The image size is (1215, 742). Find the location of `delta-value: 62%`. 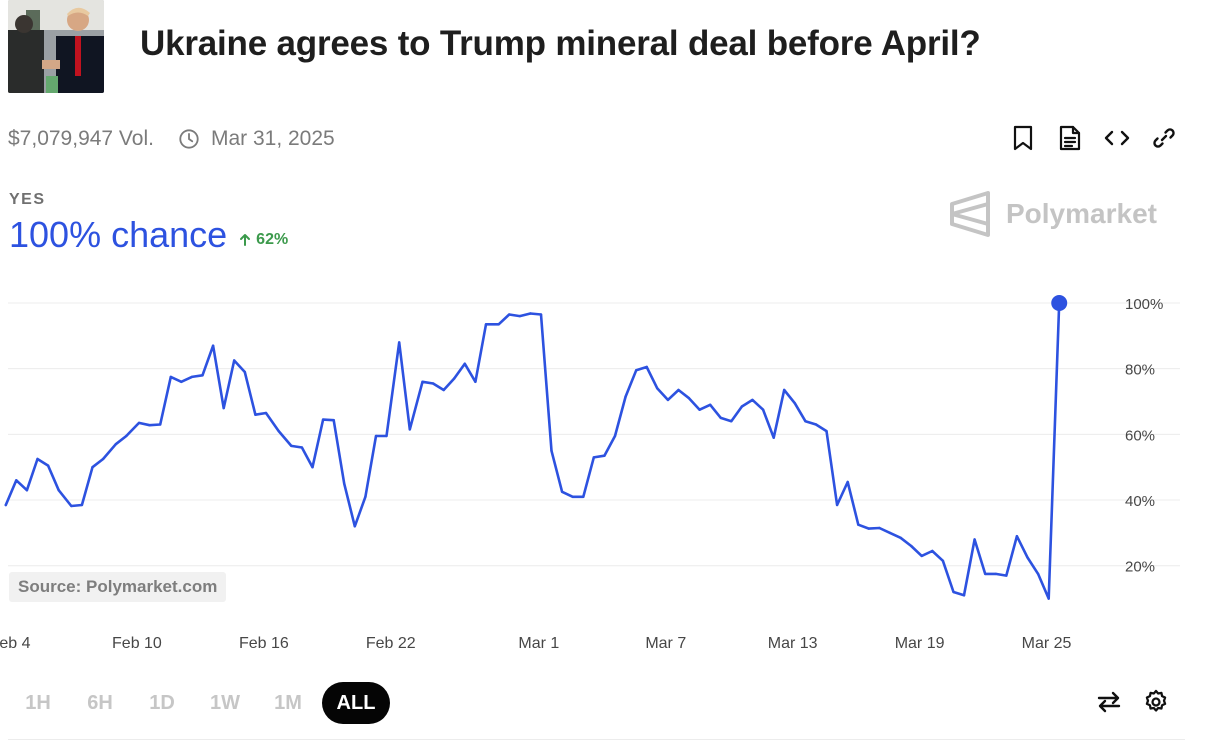

delta-value: 62% is located at coordinates (272, 239).